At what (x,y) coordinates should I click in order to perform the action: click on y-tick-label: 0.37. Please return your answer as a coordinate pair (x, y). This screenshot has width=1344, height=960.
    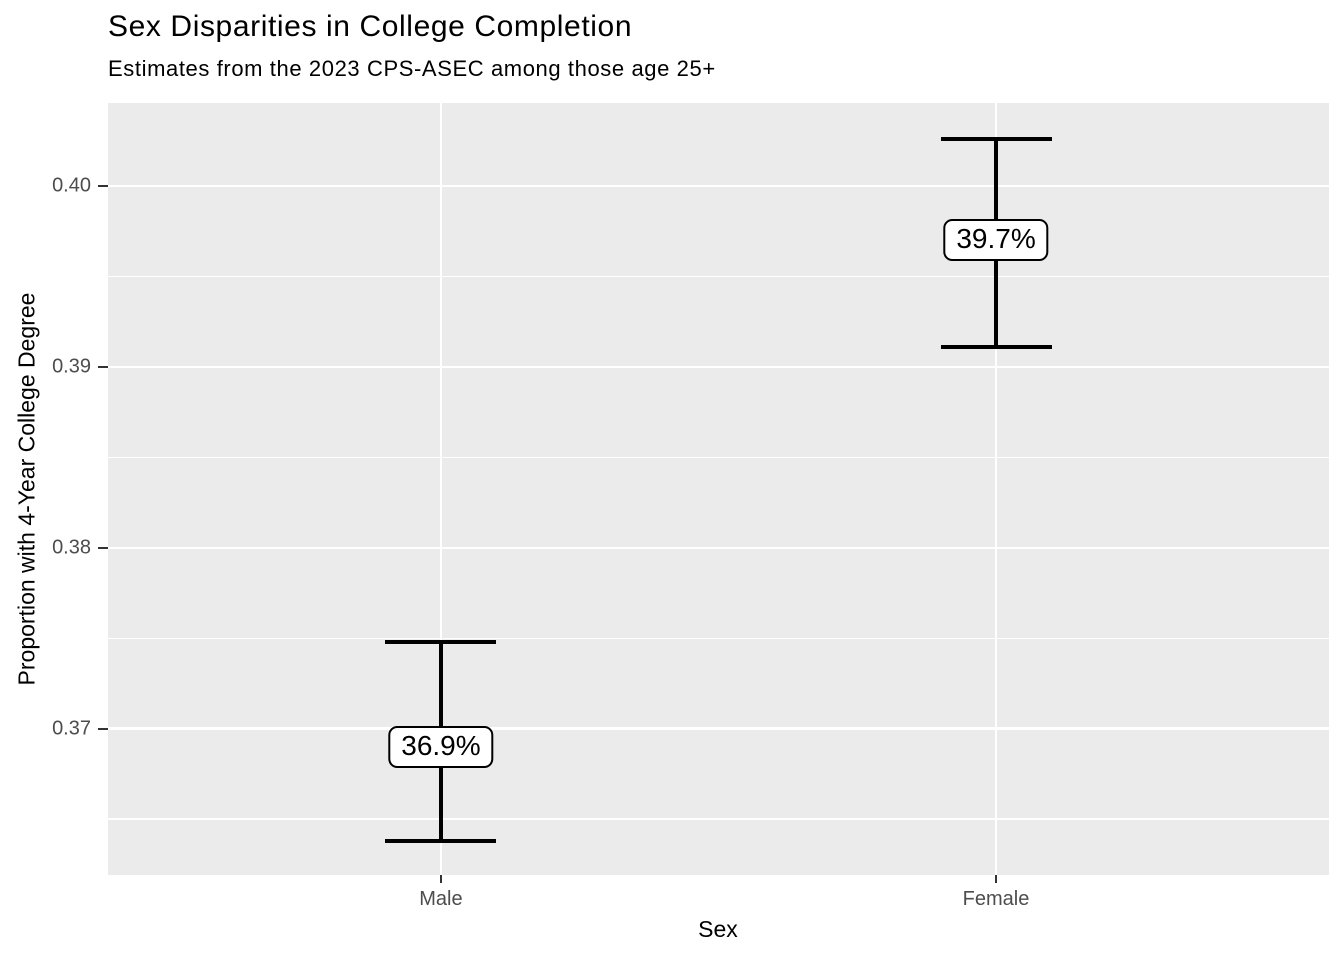
    Looking at the image, I should click on (71, 728).